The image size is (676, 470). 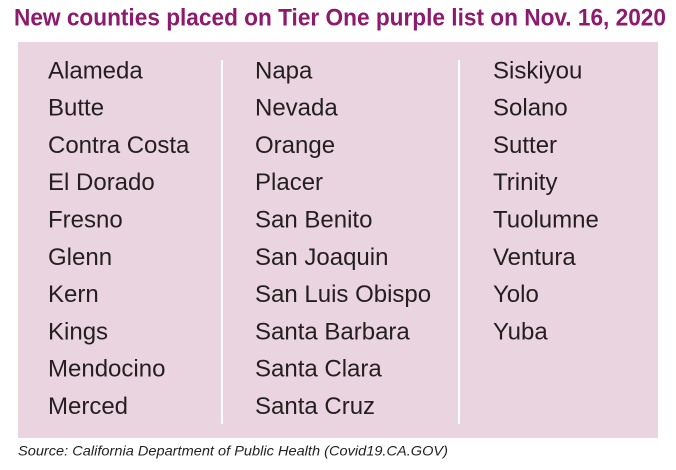 I want to click on county-name: Butte, so click(x=76, y=108).